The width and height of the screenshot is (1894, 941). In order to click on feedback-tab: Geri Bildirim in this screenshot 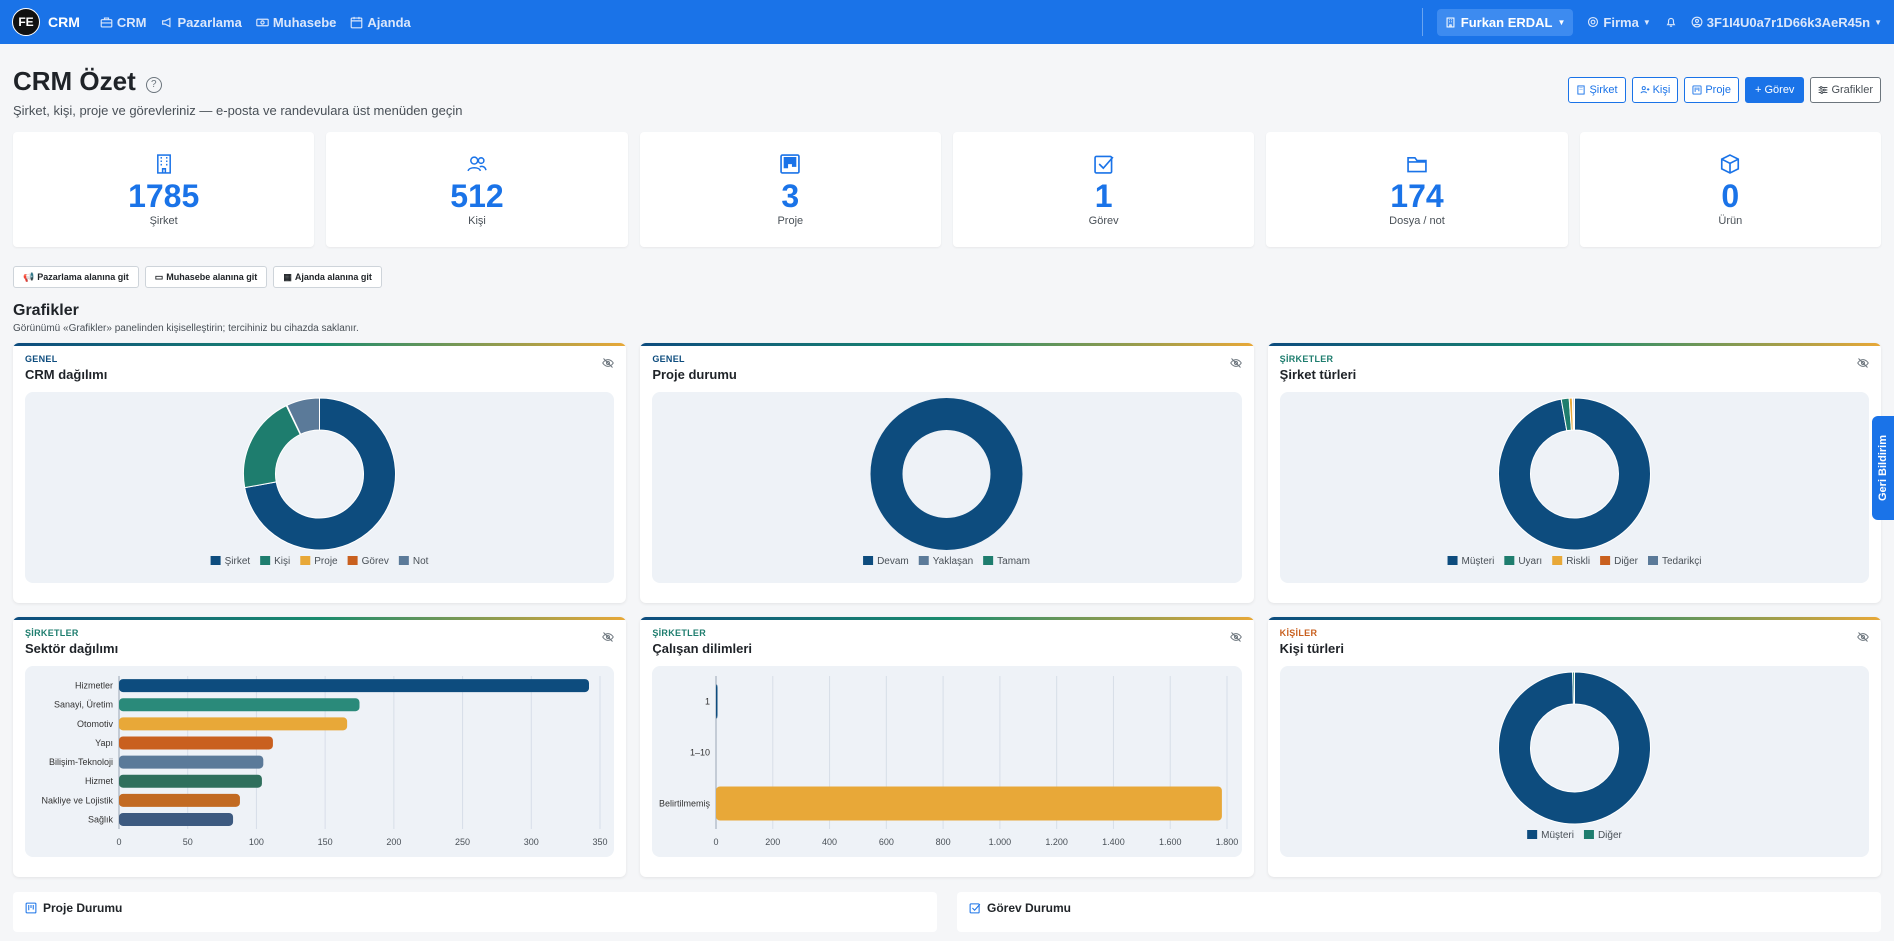, I will do `click(1883, 468)`.